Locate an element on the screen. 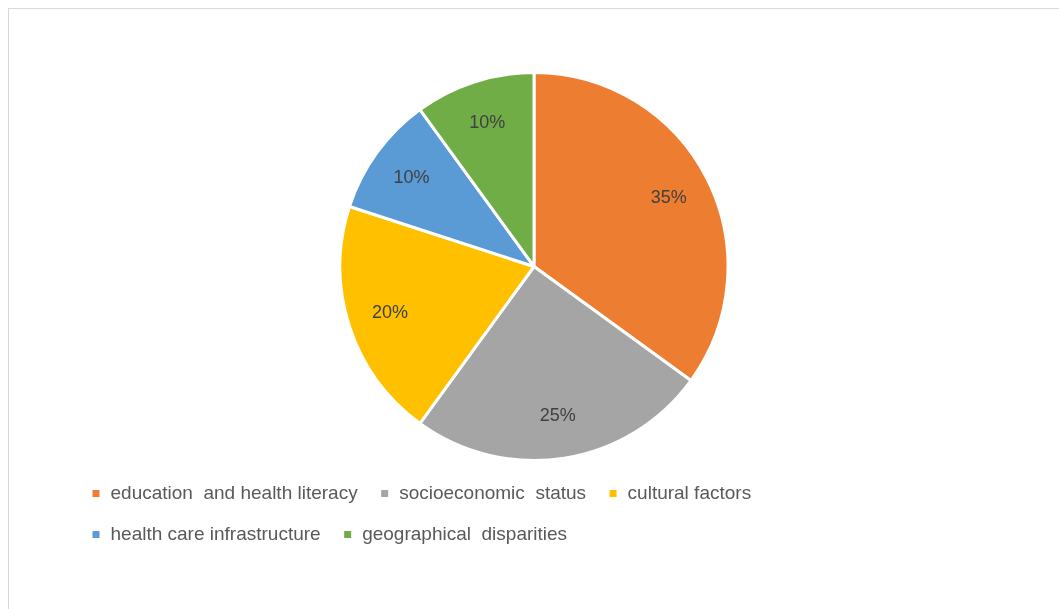  data-label: 25% is located at coordinates (557, 414).